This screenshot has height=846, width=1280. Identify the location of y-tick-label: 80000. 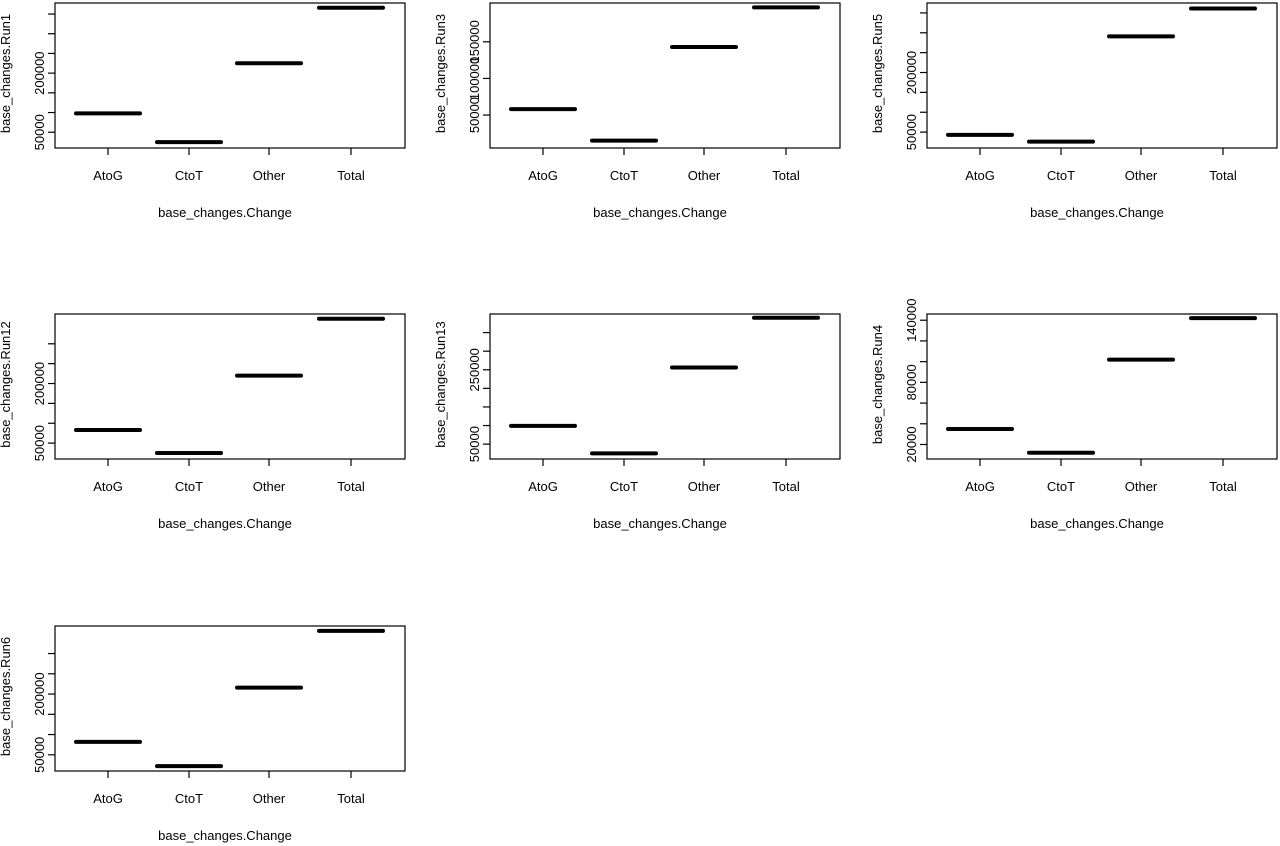
(911, 382).